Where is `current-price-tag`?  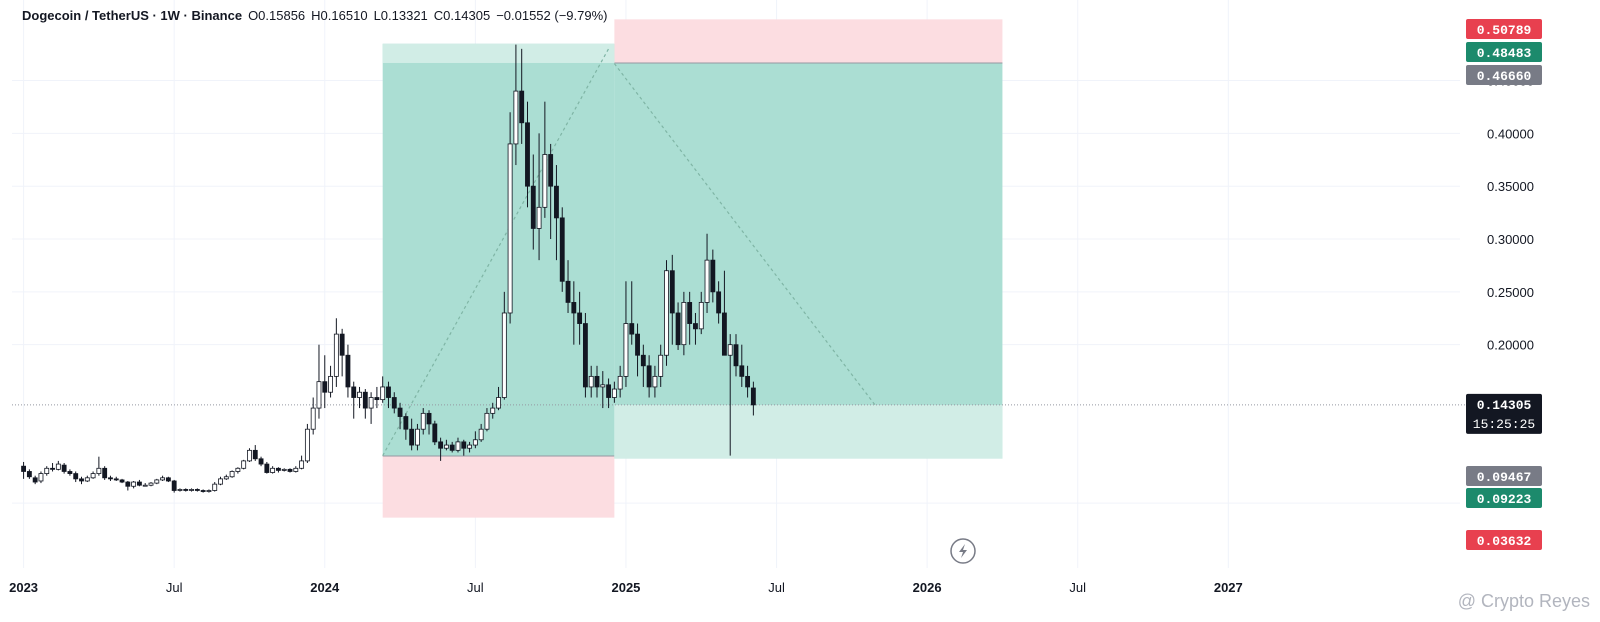
current-price-tag is located at coordinates (1504, 413).